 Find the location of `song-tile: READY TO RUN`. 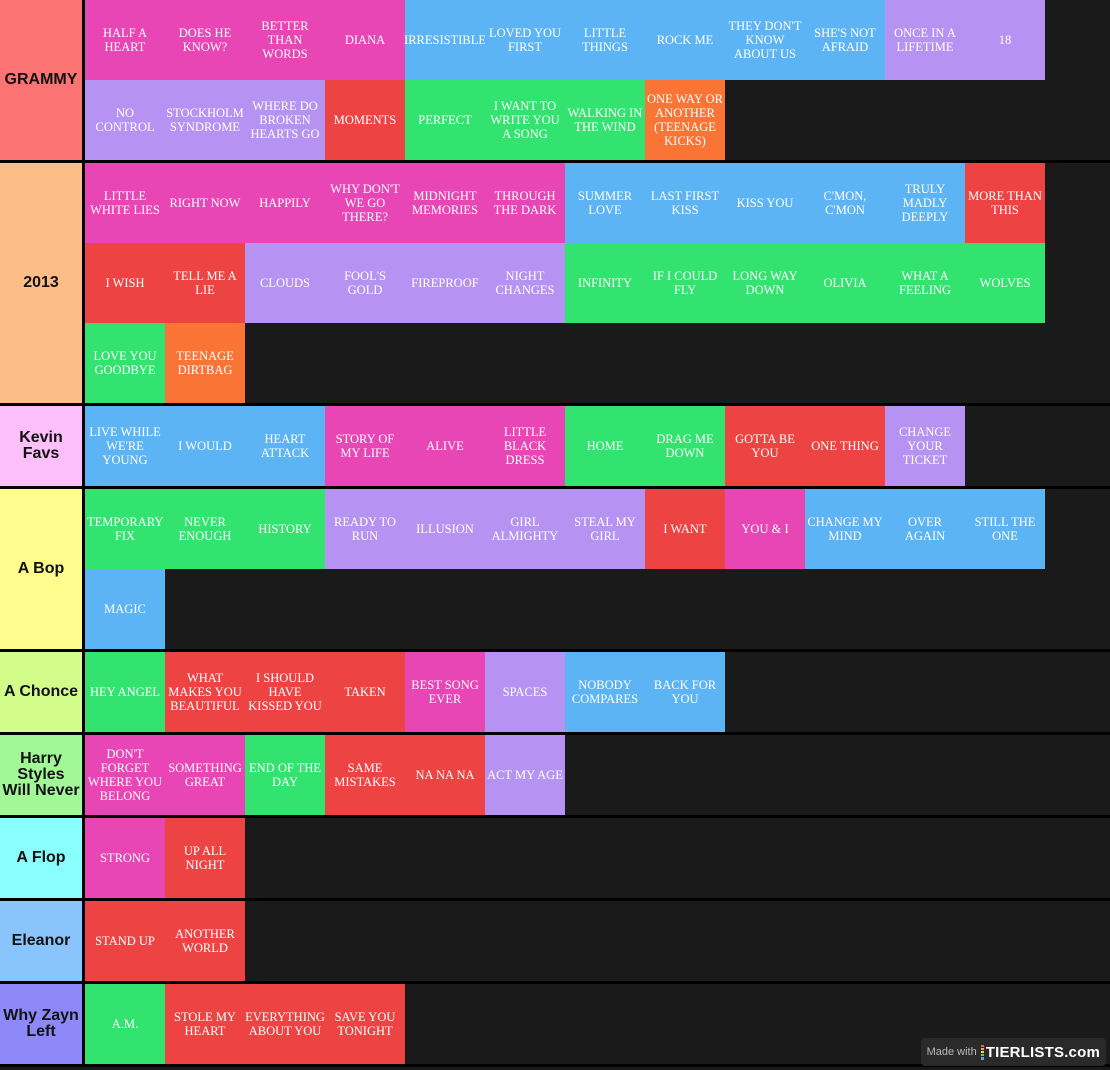

song-tile: READY TO RUN is located at coordinates (365, 529).